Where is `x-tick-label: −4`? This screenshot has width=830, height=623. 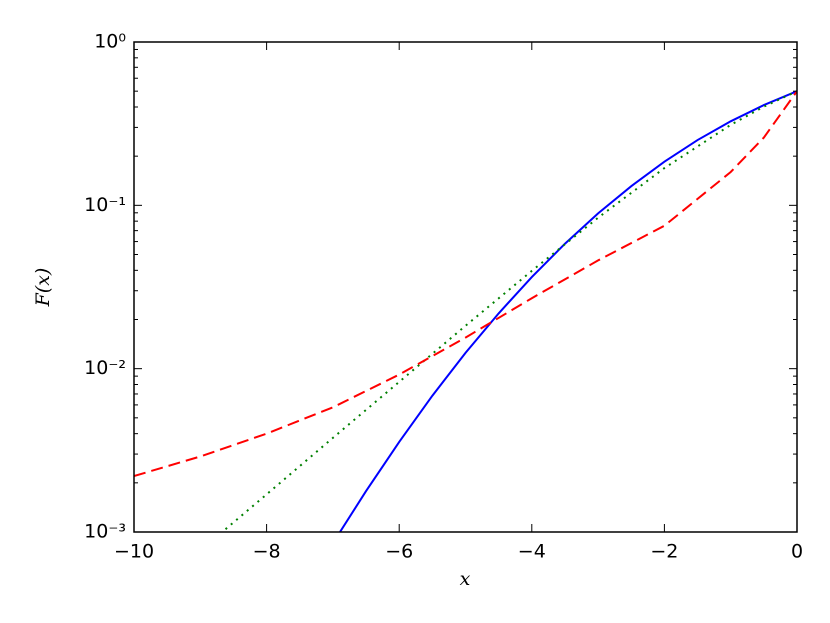 x-tick-label: −4 is located at coordinates (532, 552).